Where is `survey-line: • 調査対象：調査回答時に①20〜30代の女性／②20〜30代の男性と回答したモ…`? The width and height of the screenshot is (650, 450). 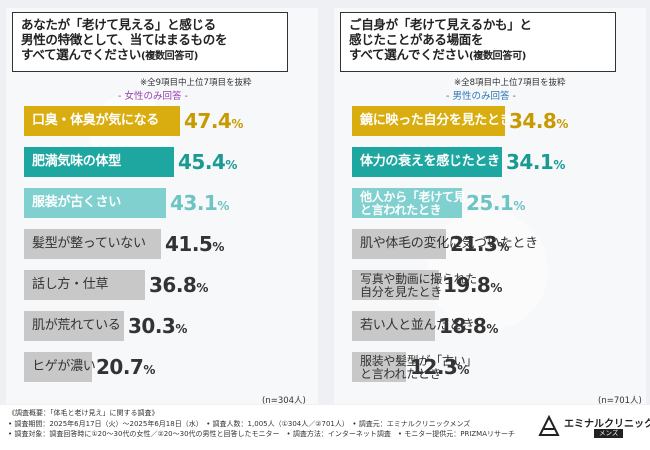
survey-line: • 調査対象：調査回答時に①20〜30代の女性／②20〜30代の男性と回答したモ… is located at coordinates (262, 434).